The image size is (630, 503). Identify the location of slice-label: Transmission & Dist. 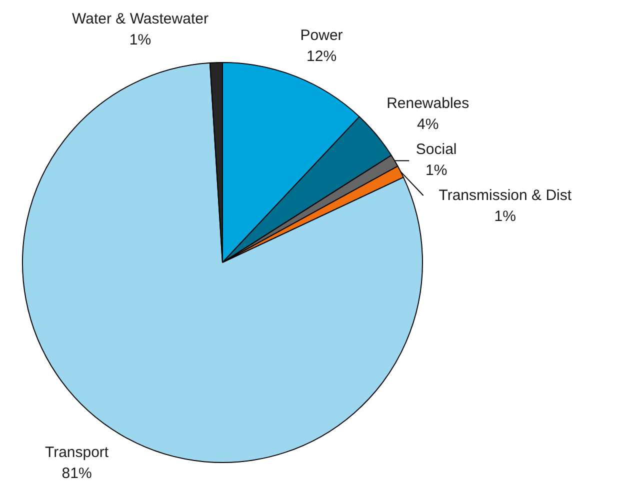
(505, 195).